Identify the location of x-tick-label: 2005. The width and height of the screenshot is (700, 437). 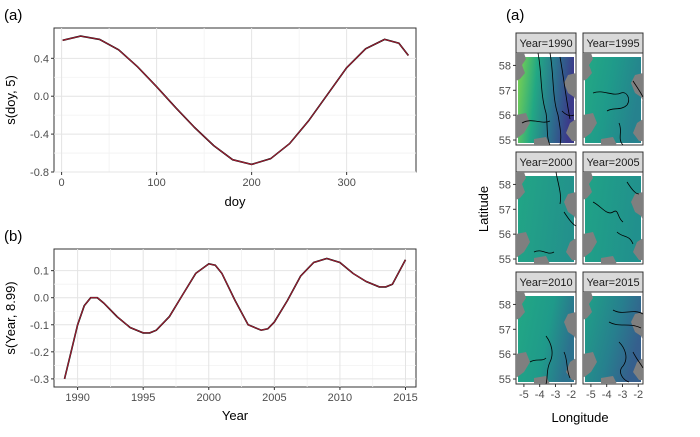
(274, 398).